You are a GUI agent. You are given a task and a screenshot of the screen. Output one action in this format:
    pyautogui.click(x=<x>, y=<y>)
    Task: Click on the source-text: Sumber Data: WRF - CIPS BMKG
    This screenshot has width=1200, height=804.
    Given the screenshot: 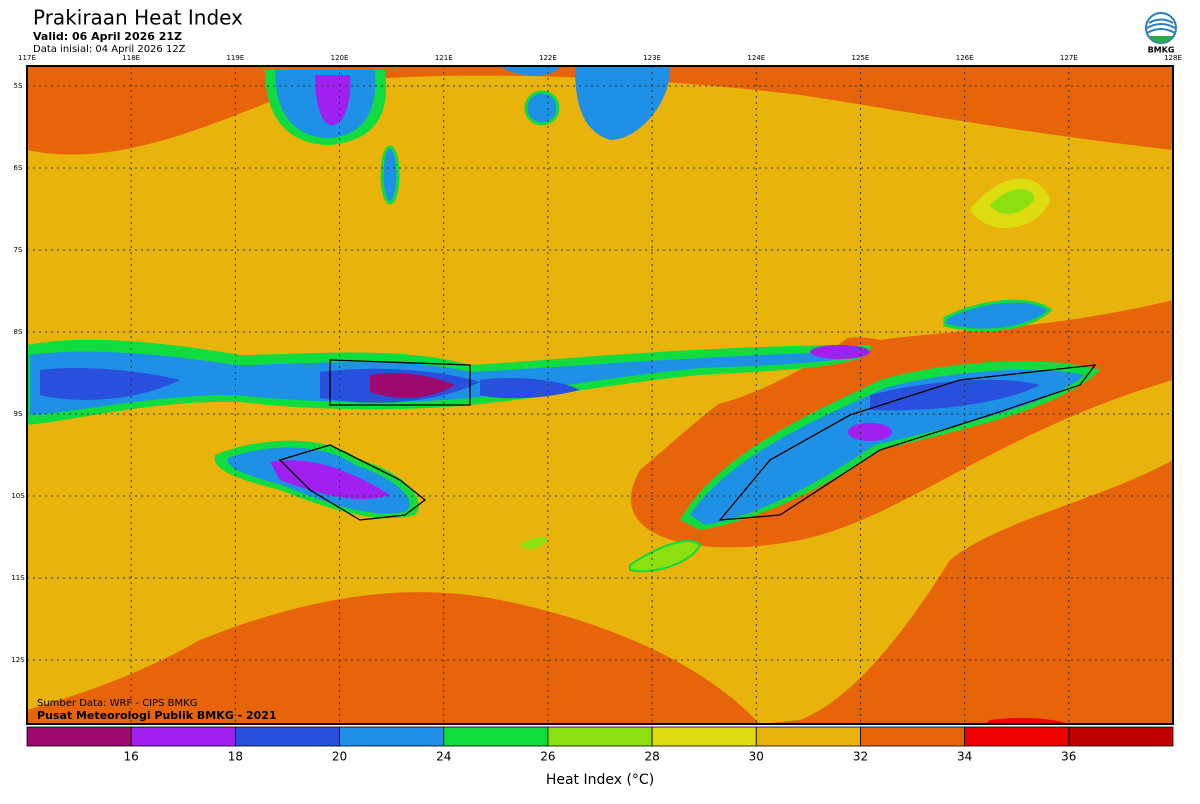 What is the action you would take?
    pyautogui.click(x=117, y=703)
    